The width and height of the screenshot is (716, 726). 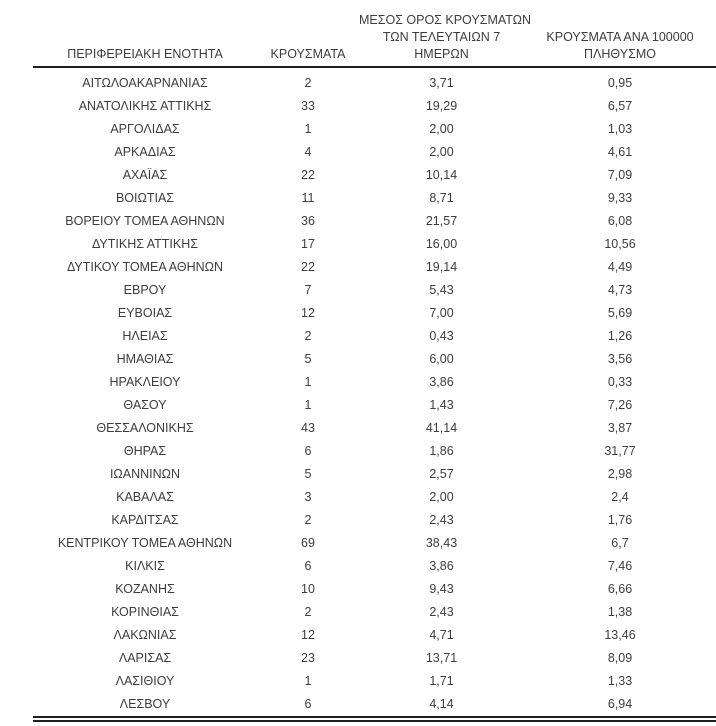 What do you see at coordinates (620, 198) in the screenshot?
I see `cell-cases-per-100000: 9,33` at bounding box center [620, 198].